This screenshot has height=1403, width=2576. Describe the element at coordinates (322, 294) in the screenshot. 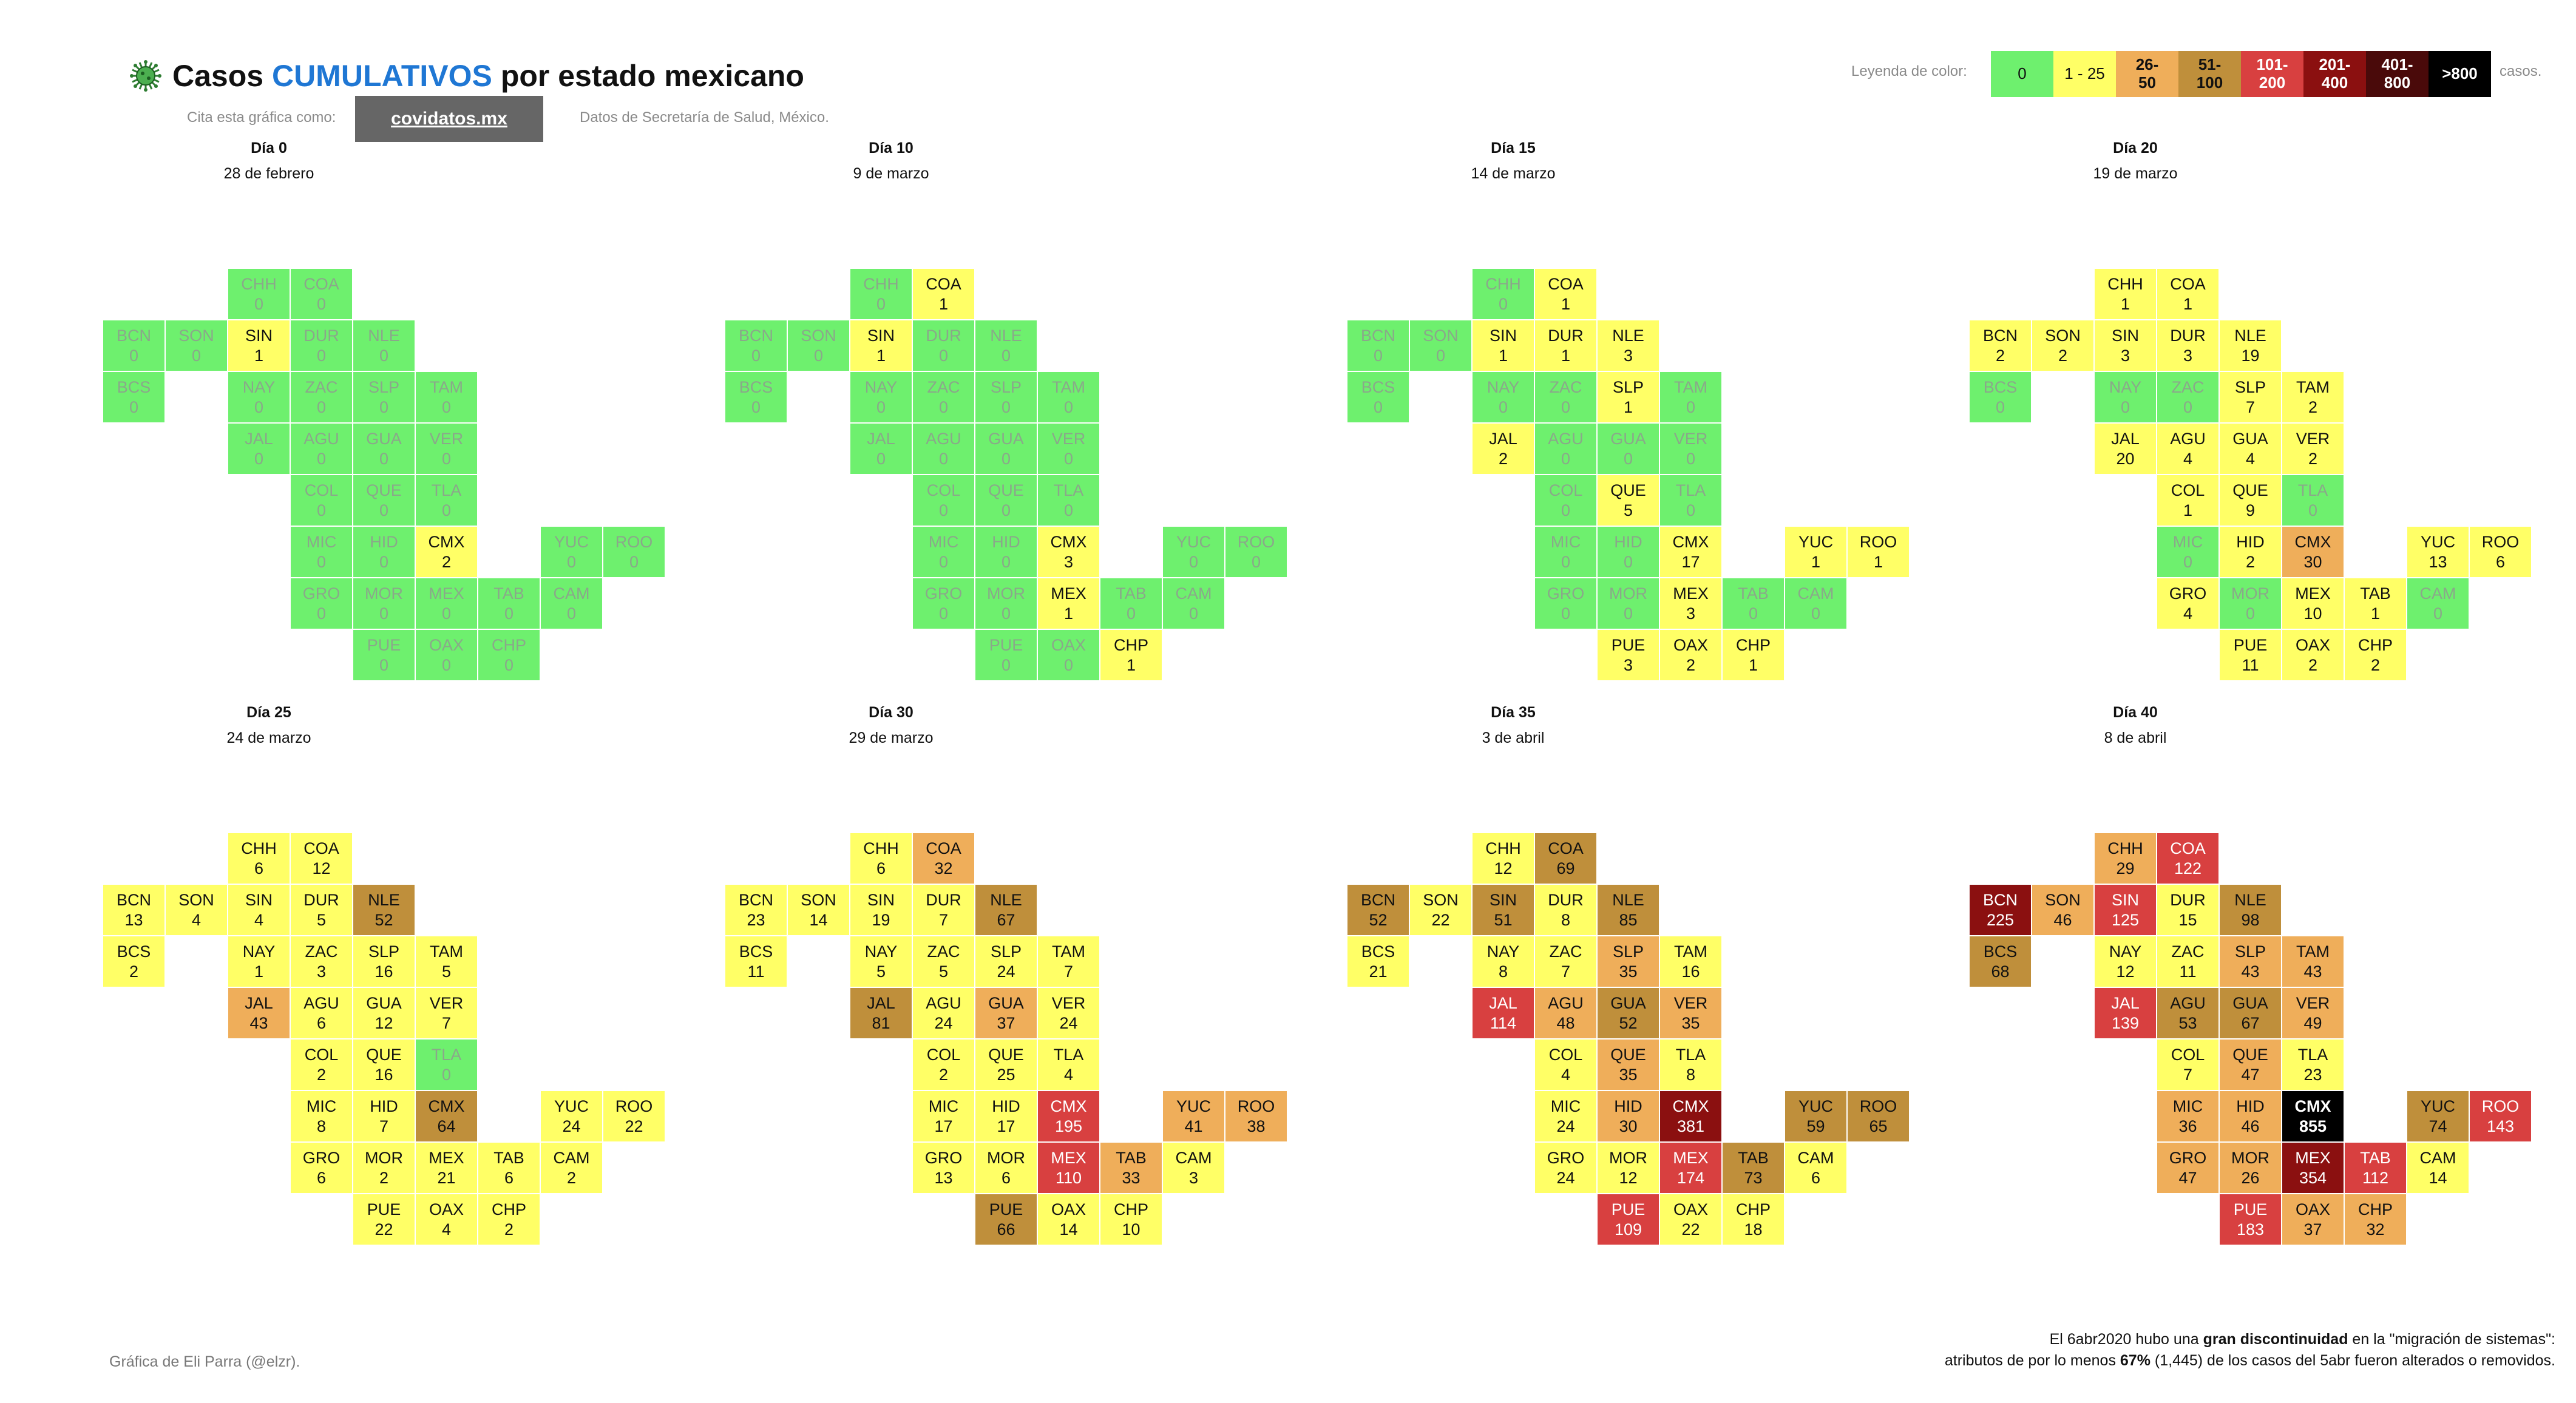

I see `state-tile-coa: COA 0` at that location.